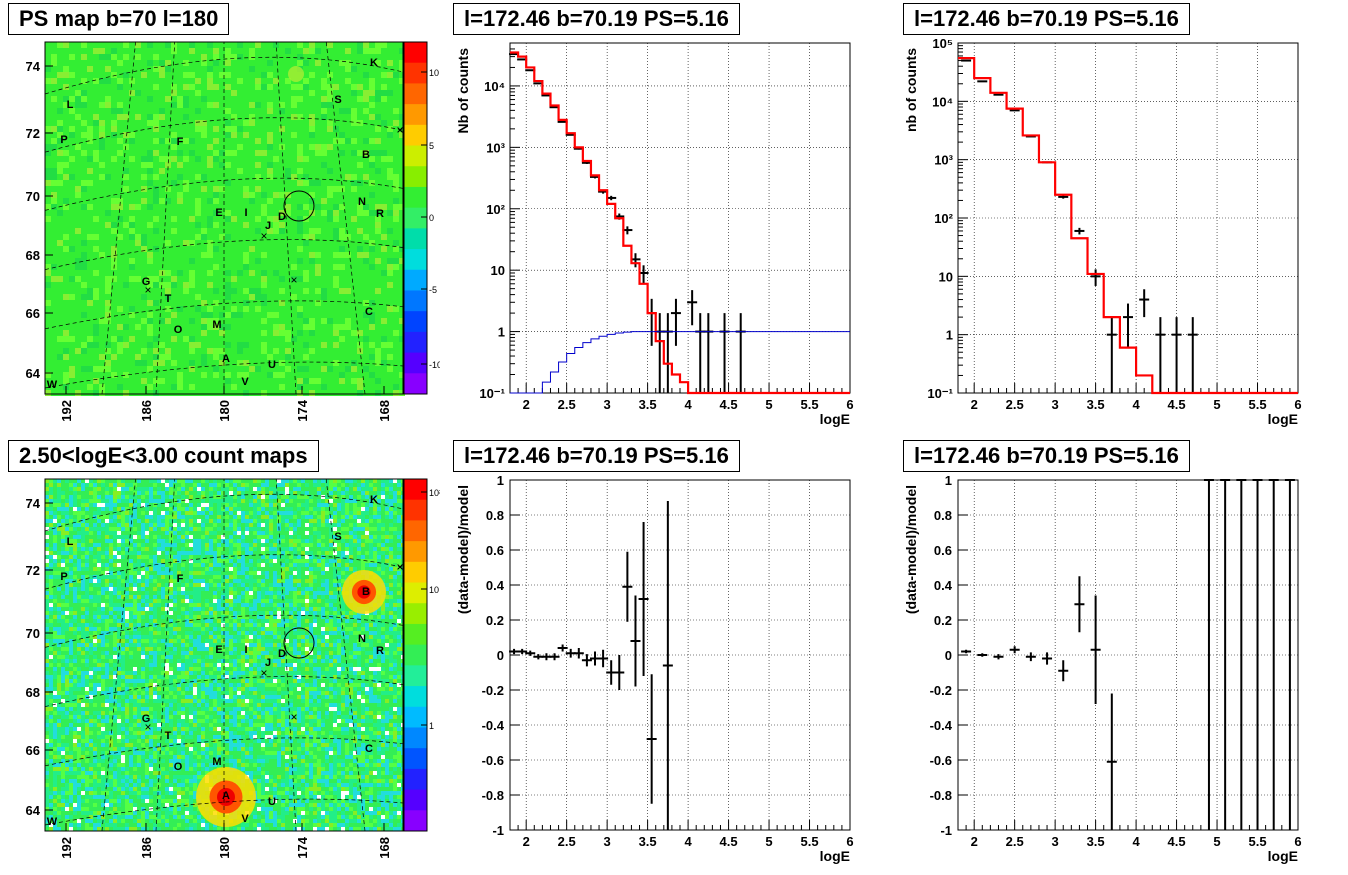 The width and height of the screenshot is (1348, 875). What do you see at coordinates (63, 577) in the screenshot?
I see `map-source-label: P` at bounding box center [63, 577].